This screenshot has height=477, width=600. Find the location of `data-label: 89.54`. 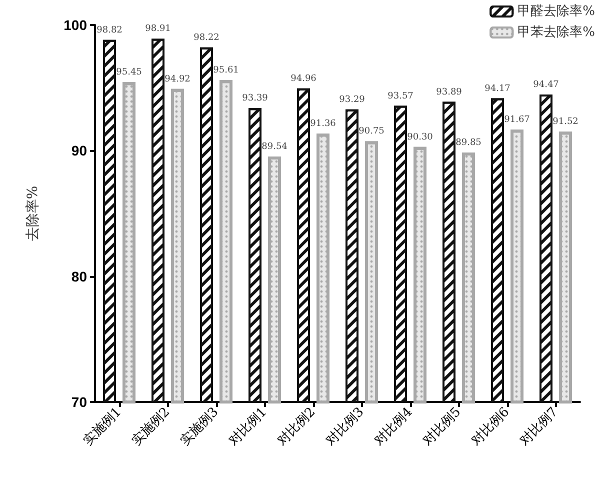

data-label: 89.54 is located at coordinates (275, 147).